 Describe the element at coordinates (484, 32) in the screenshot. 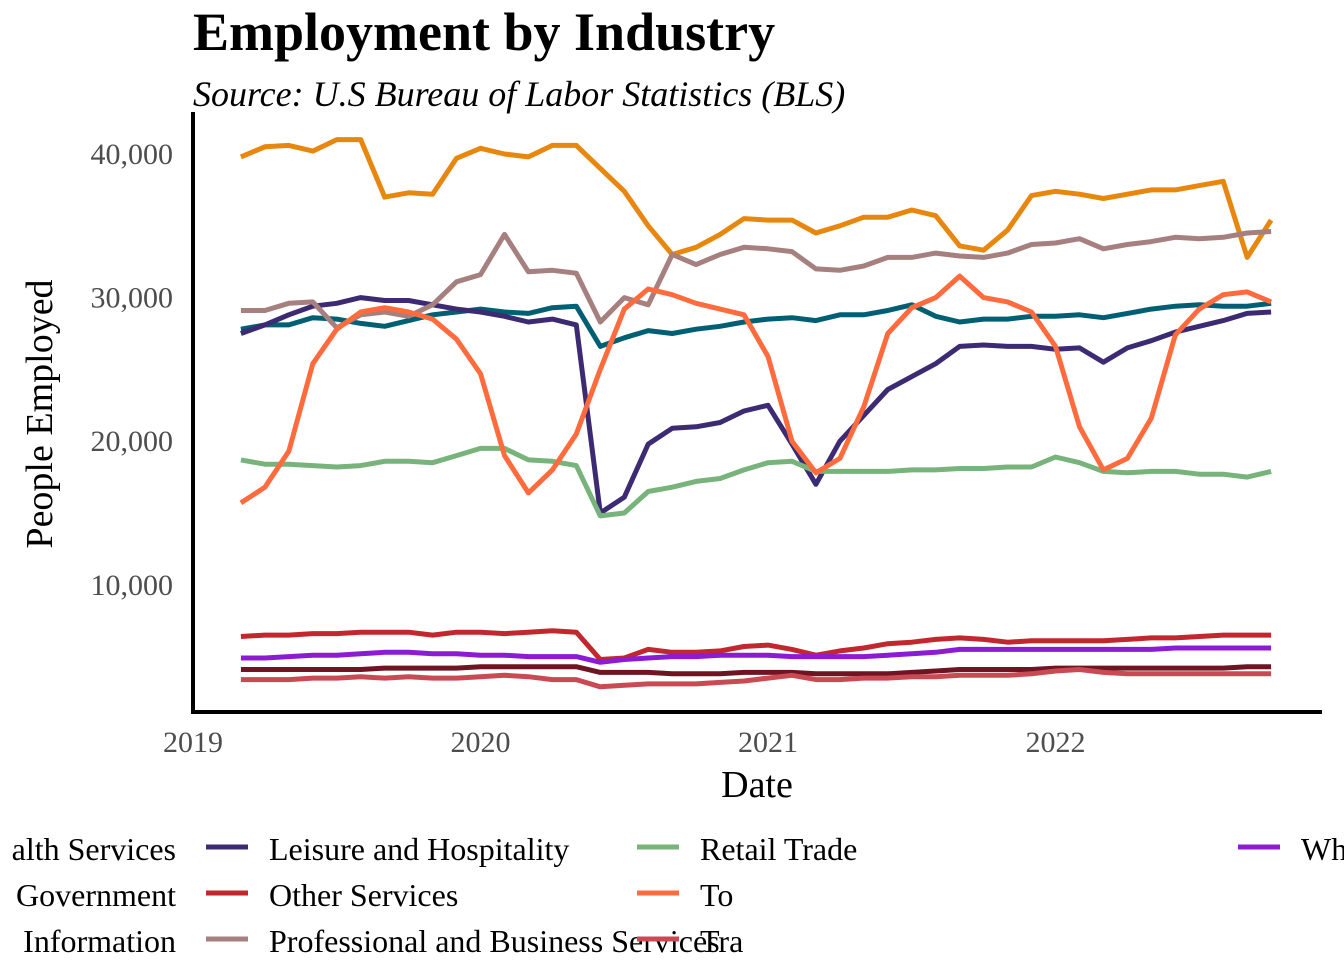

I see `chart-title: Employment by Industry` at that location.